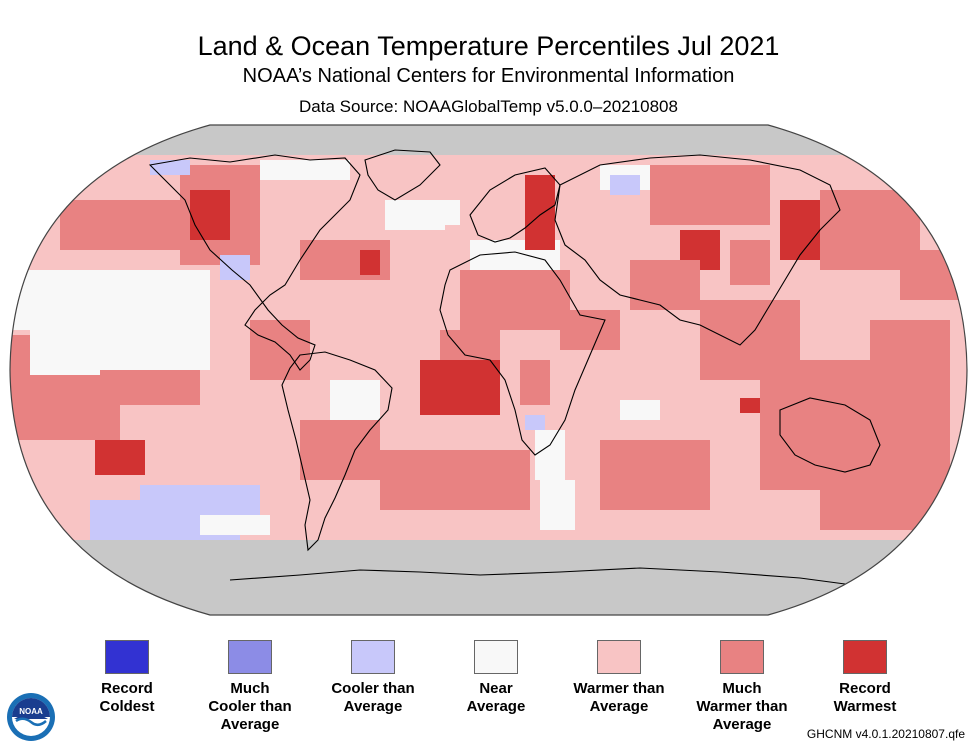 The image size is (977, 746). What do you see at coordinates (31, 717) in the screenshot?
I see `noaa-logo-icon: NOAA` at bounding box center [31, 717].